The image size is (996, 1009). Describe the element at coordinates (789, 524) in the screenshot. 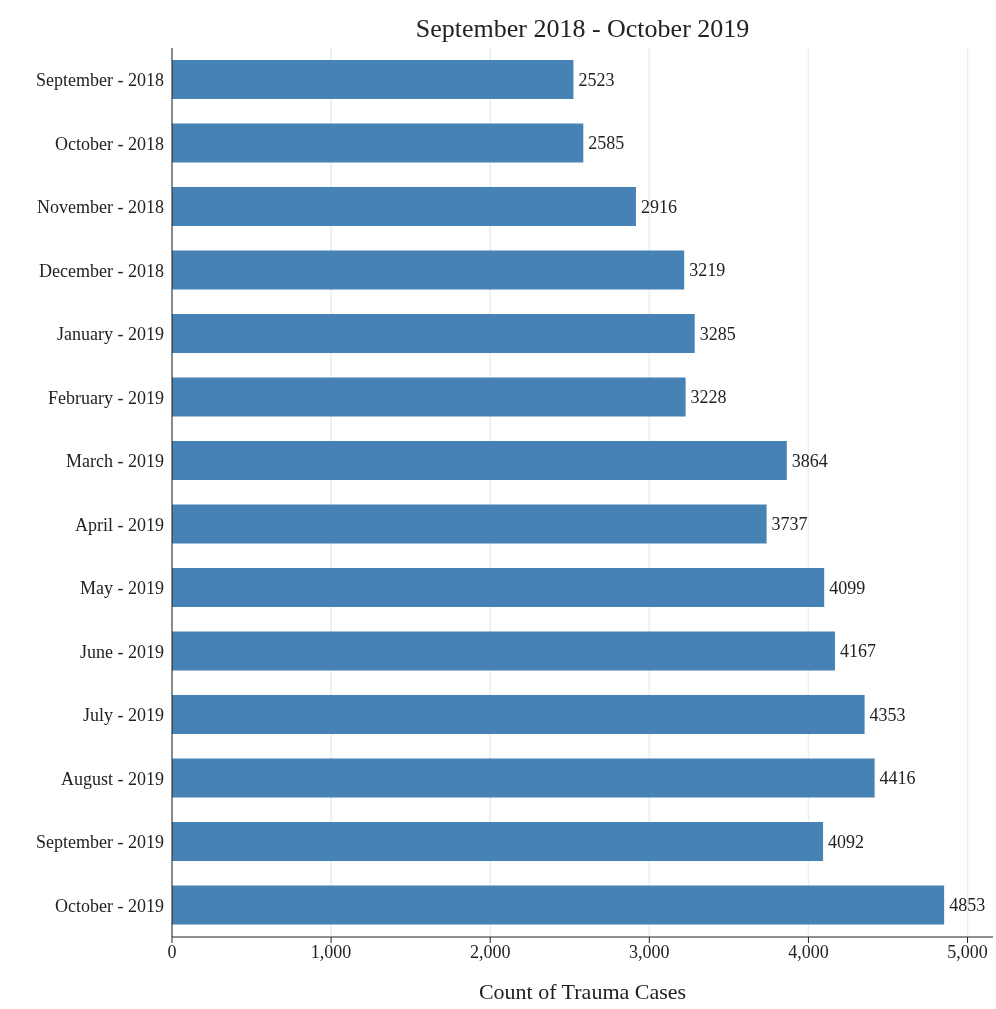

I see `data-label: 3737` at that location.